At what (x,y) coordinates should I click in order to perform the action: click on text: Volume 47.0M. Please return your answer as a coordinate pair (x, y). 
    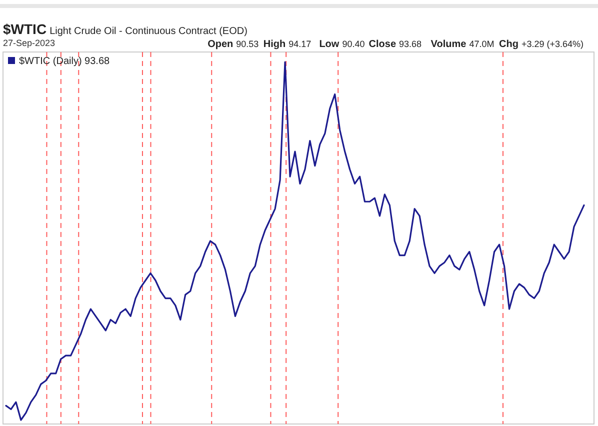
    Looking at the image, I should click on (462, 44).